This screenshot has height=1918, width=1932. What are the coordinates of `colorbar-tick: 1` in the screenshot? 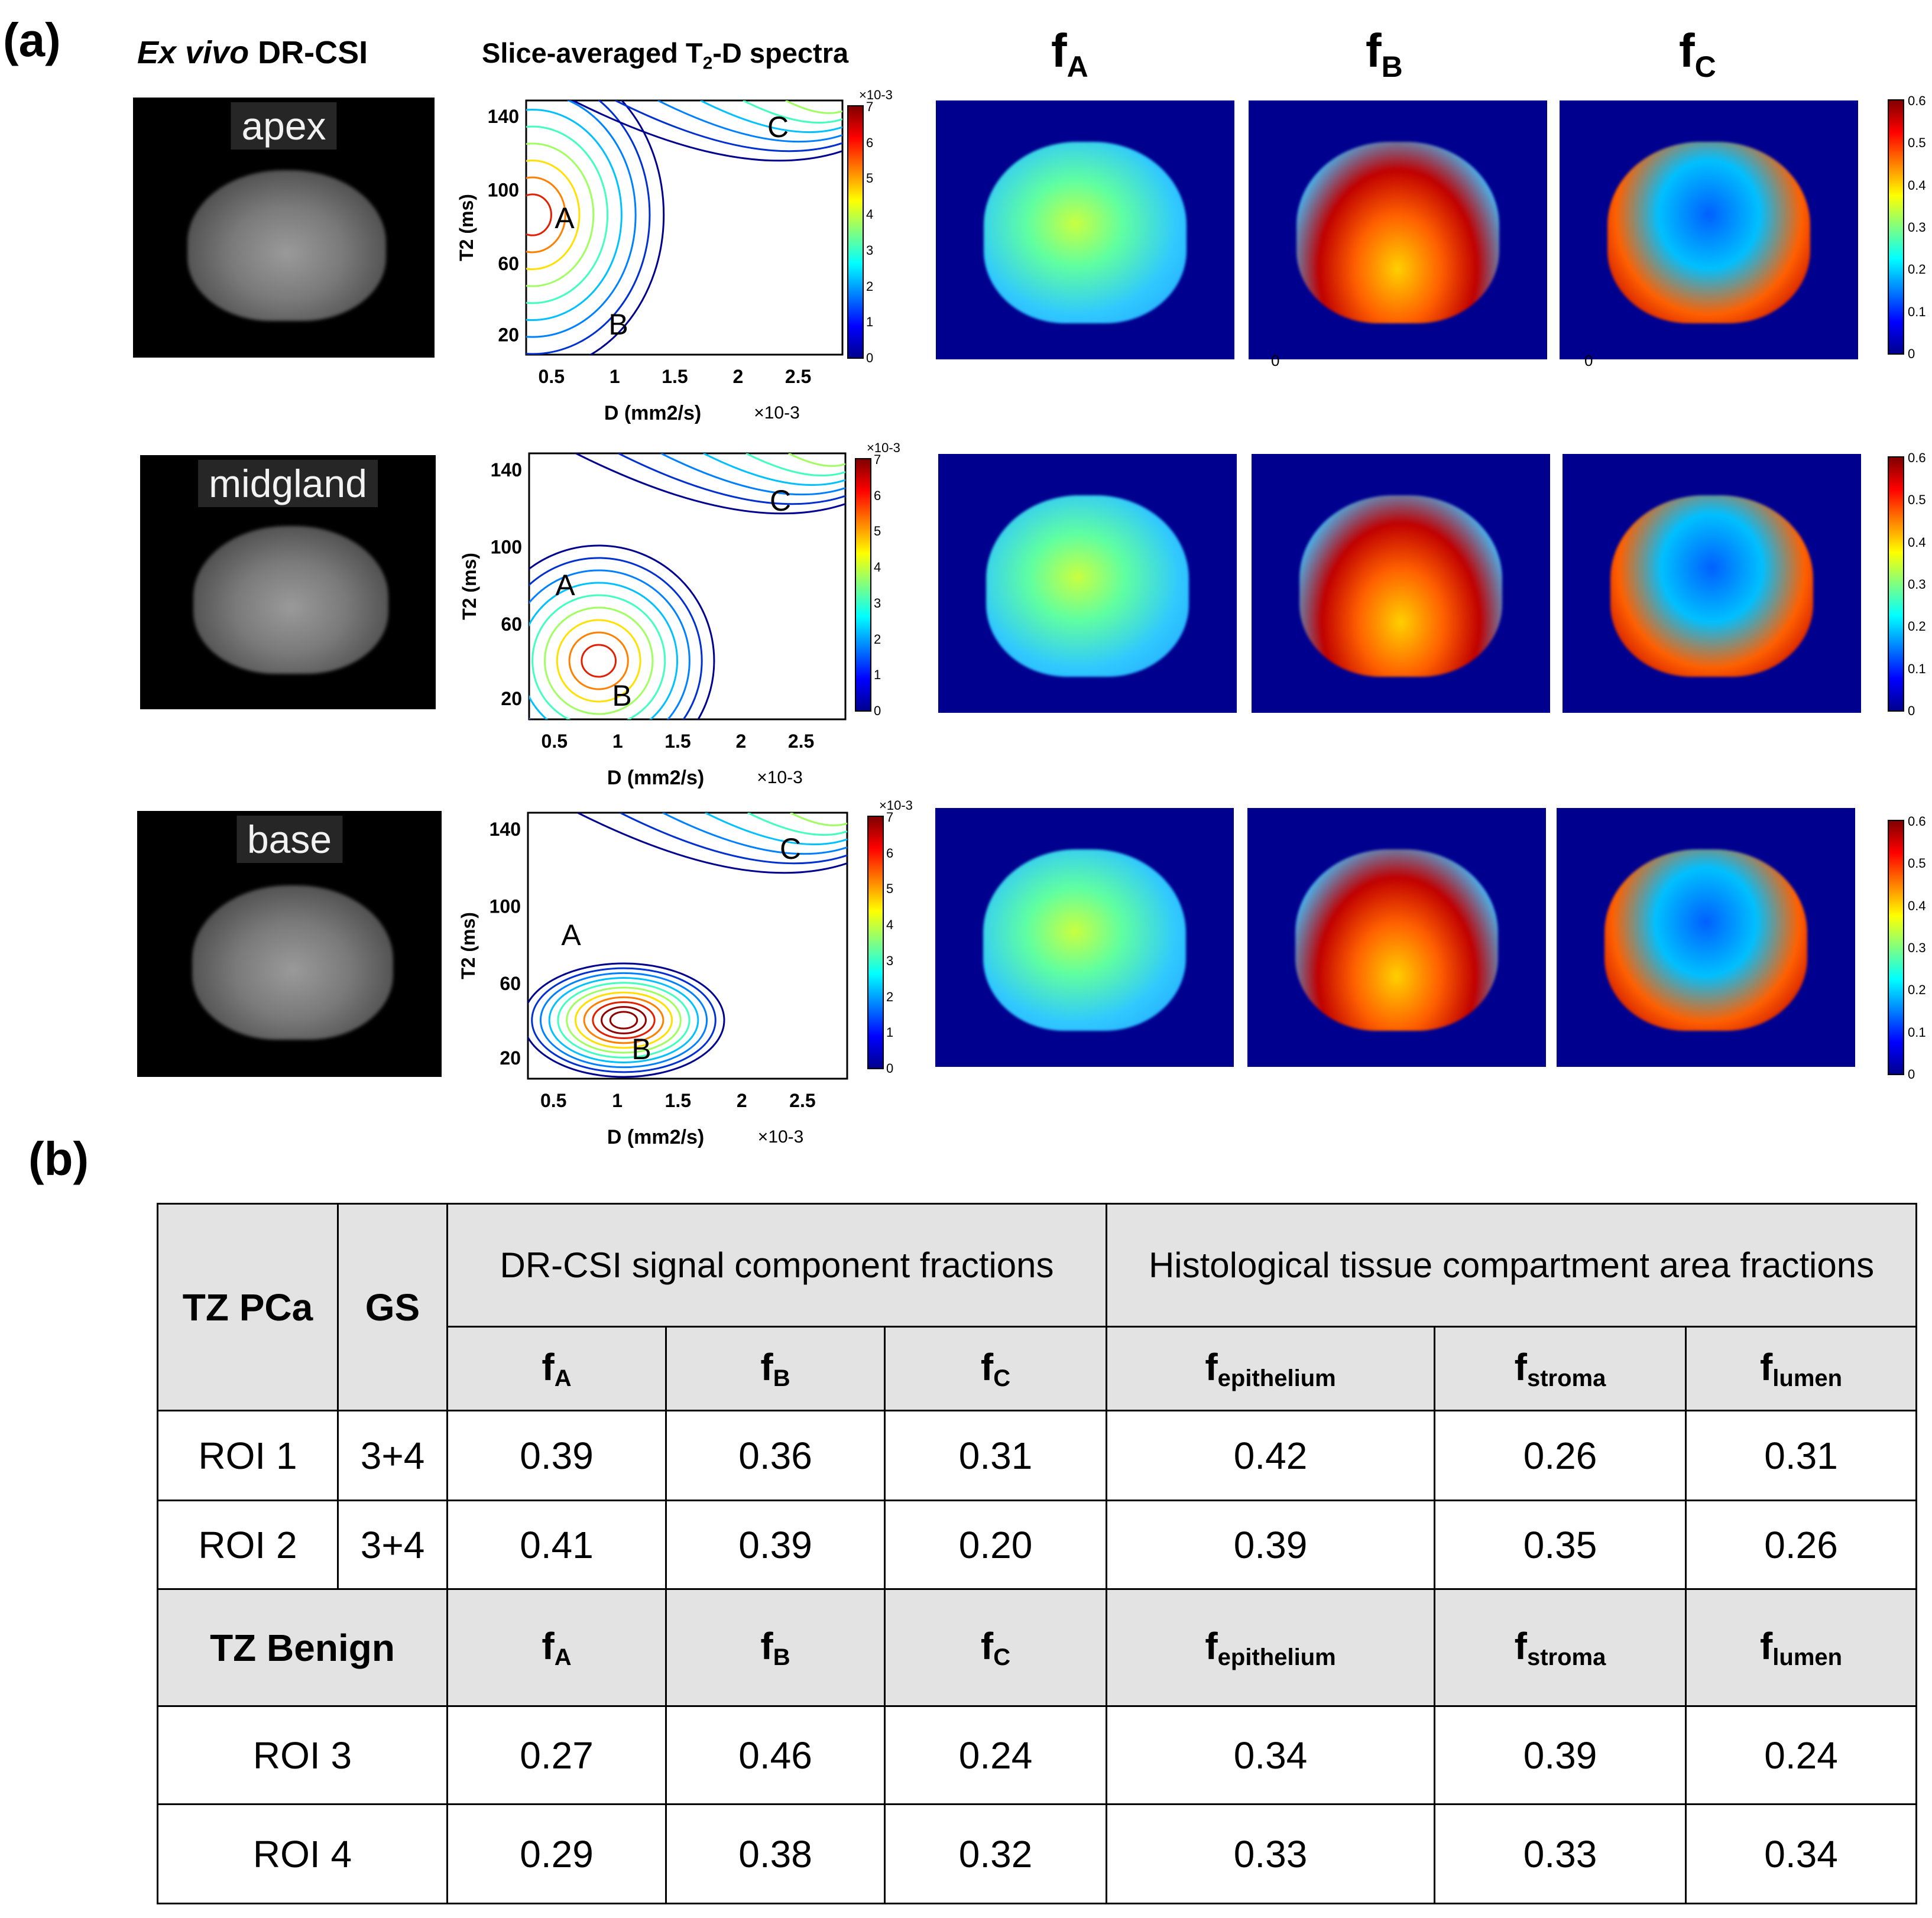 It's located at (870, 322).